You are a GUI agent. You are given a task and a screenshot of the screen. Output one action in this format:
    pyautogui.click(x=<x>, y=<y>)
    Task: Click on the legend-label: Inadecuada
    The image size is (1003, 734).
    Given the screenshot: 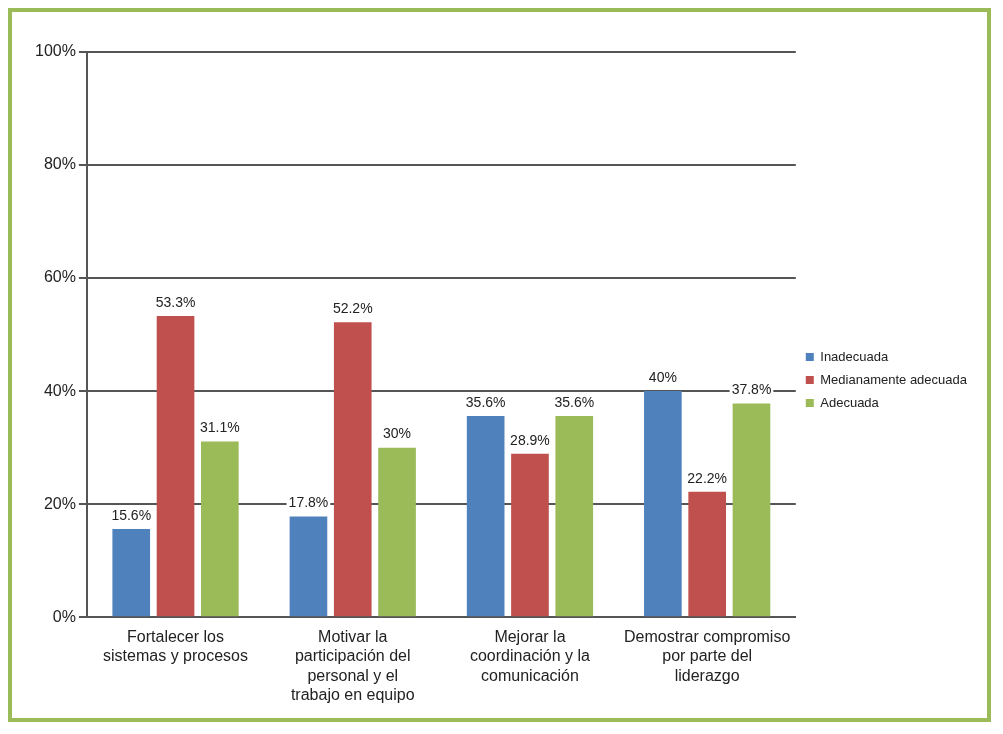 What is the action you would take?
    pyautogui.click(x=854, y=356)
    